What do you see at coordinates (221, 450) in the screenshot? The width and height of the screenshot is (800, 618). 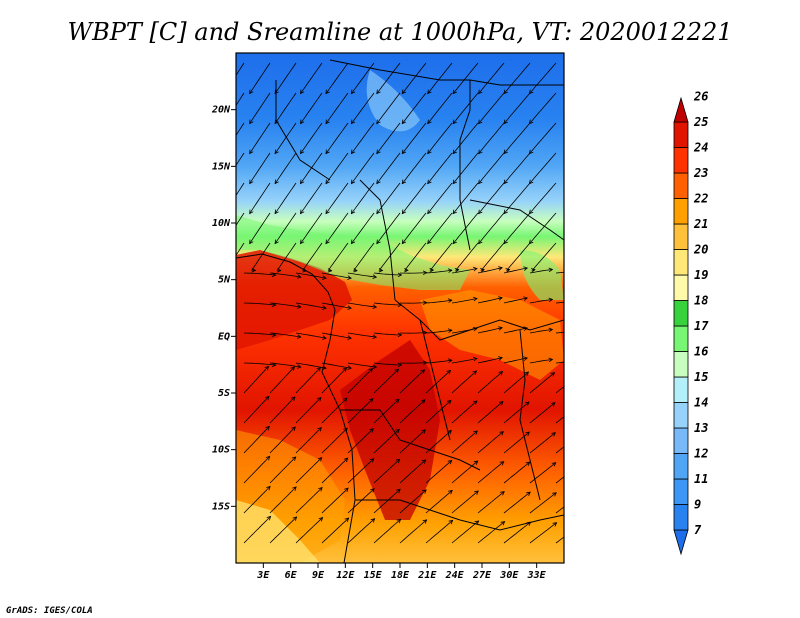 I see `lat-tick-label: 10S` at bounding box center [221, 450].